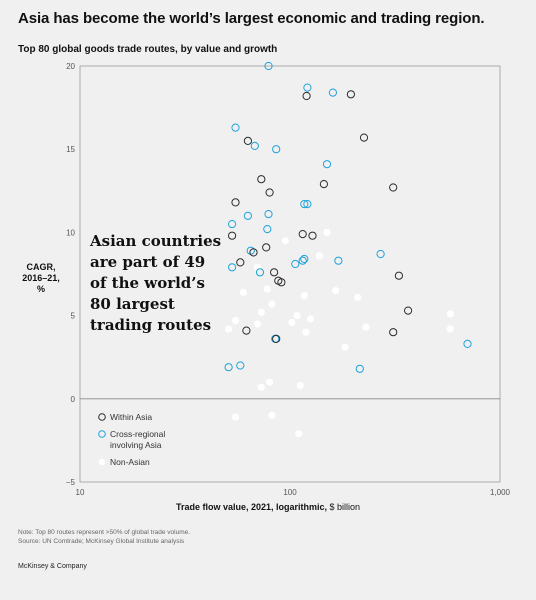 Image resolution: width=536 pixels, height=600 pixels. What do you see at coordinates (132, 304) in the screenshot?
I see `callout-line-4: 80 largest` at bounding box center [132, 304].